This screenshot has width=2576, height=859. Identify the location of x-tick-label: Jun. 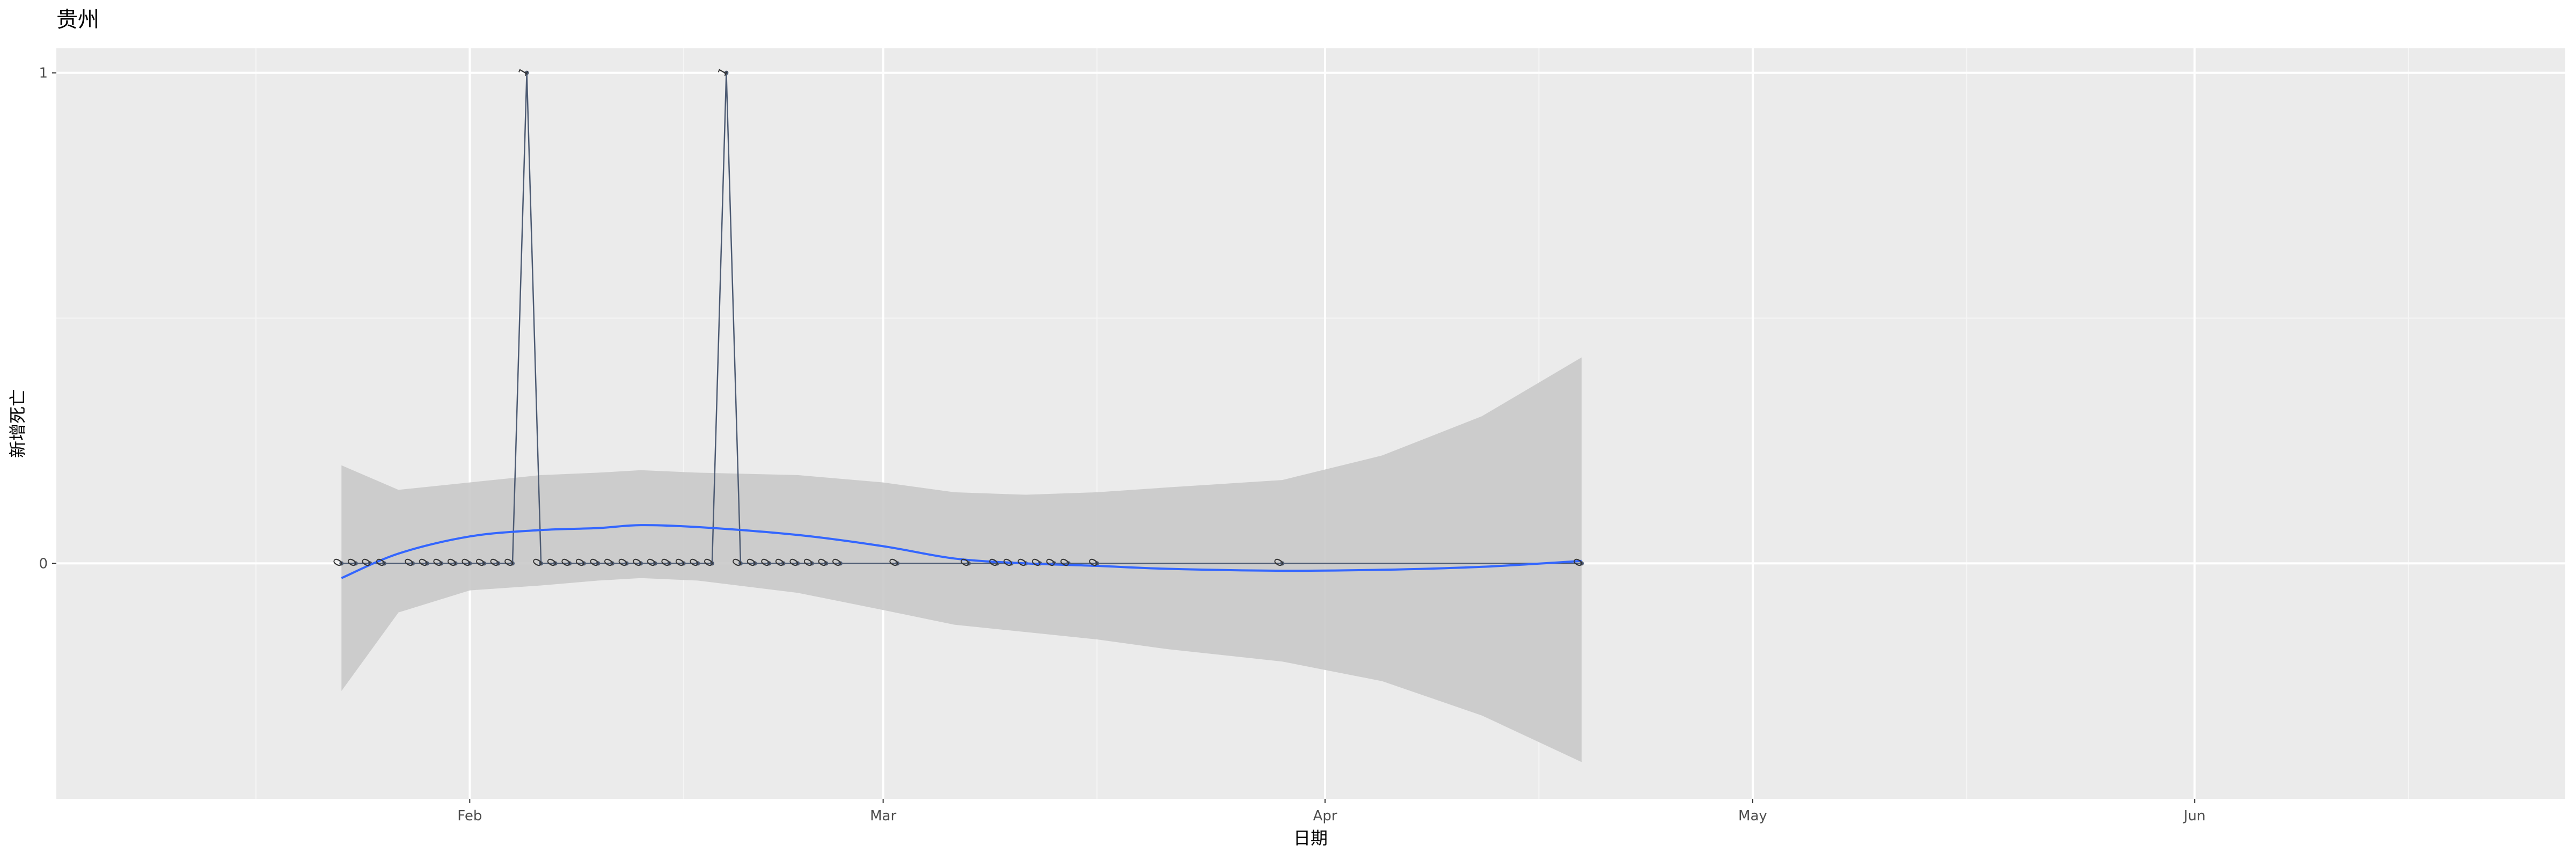
(2194, 816).